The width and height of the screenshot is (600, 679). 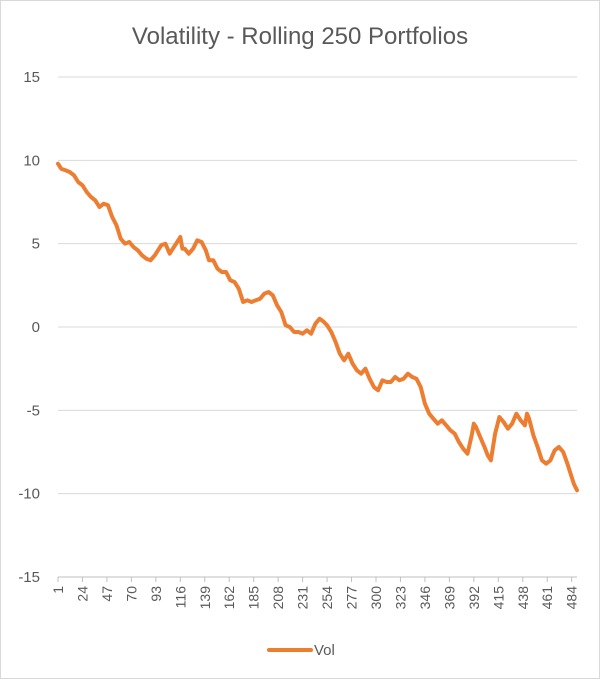 I want to click on y-tick-label: -10, so click(x=29, y=494).